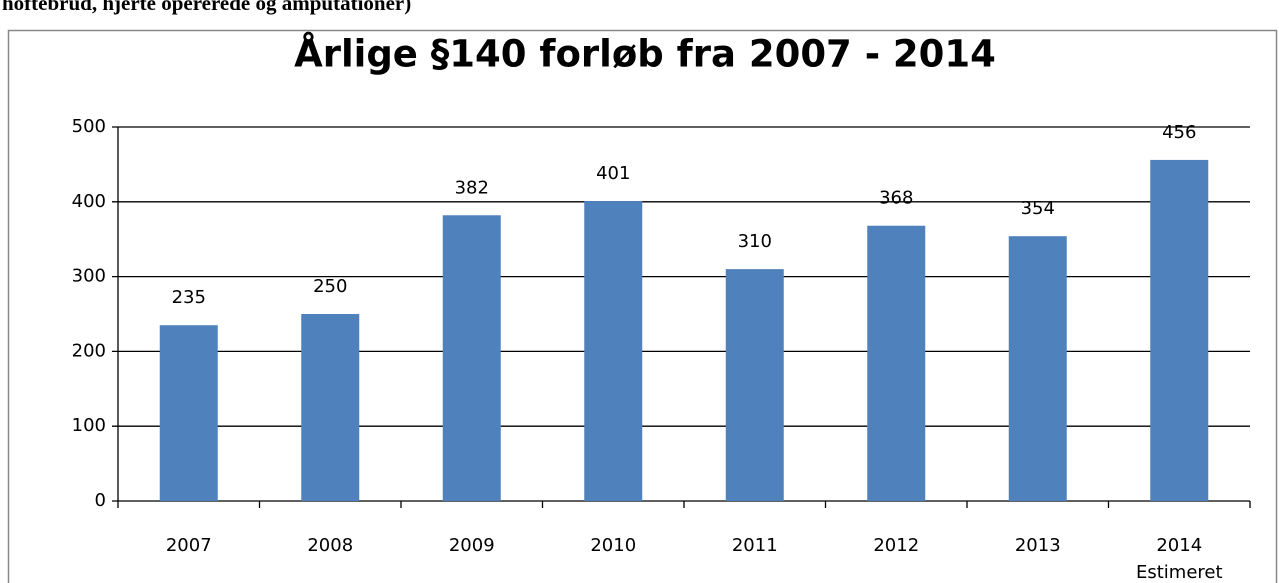 The width and height of the screenshot is (1279, 583). Describe the element at coordinates (1179, 132) in the screenshot. I see `value-label: 456` at that location.